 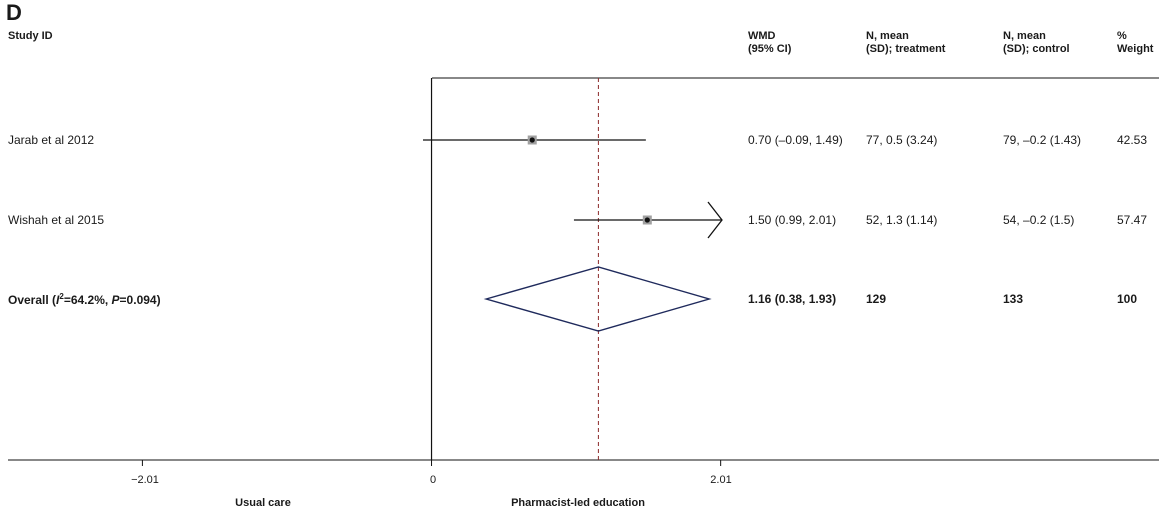 I want to click on favours-right-label: Pharmacist-led education, so click(x=578, y=503).